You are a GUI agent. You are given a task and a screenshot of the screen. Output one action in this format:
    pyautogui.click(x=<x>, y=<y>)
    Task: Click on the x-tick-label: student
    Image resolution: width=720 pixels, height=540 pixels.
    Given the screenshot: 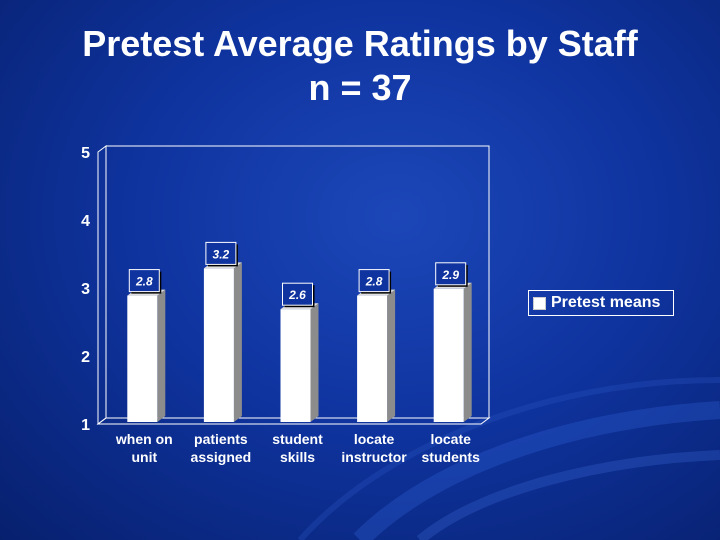 What is the action you would take?
    pyautogui.click(x=297, y=439)
    